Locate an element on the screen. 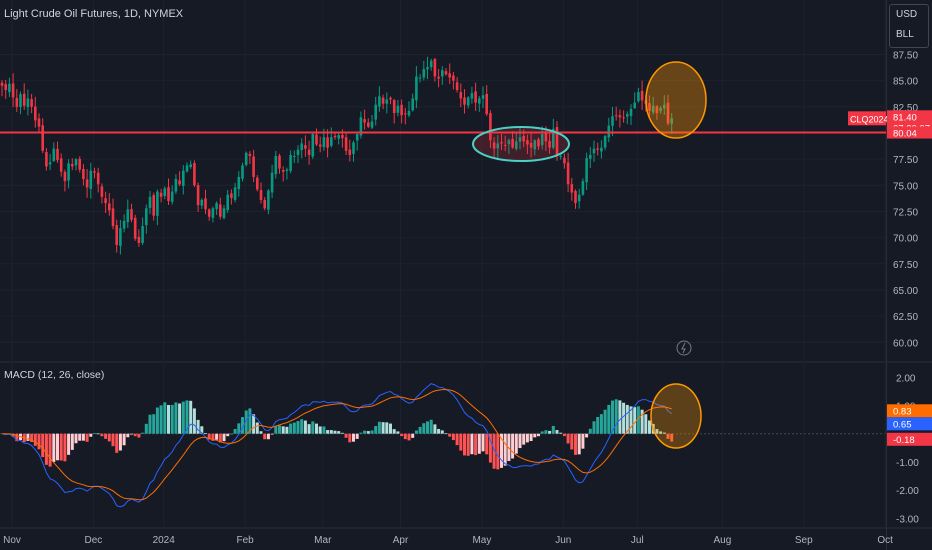  price-tick-label: 82.50 is located at coordinates (905, 108).